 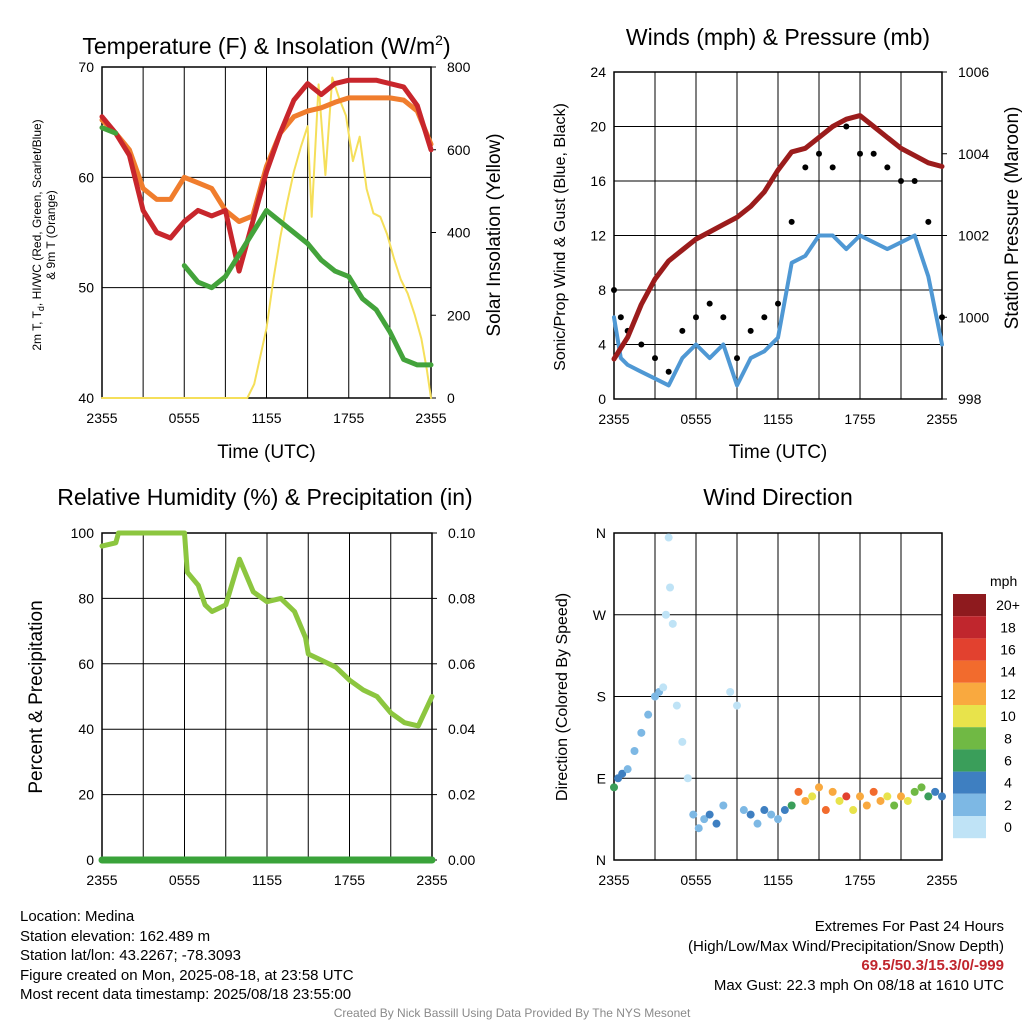 I want to click on y-tick-label: 40, so click(x=86, y=398).